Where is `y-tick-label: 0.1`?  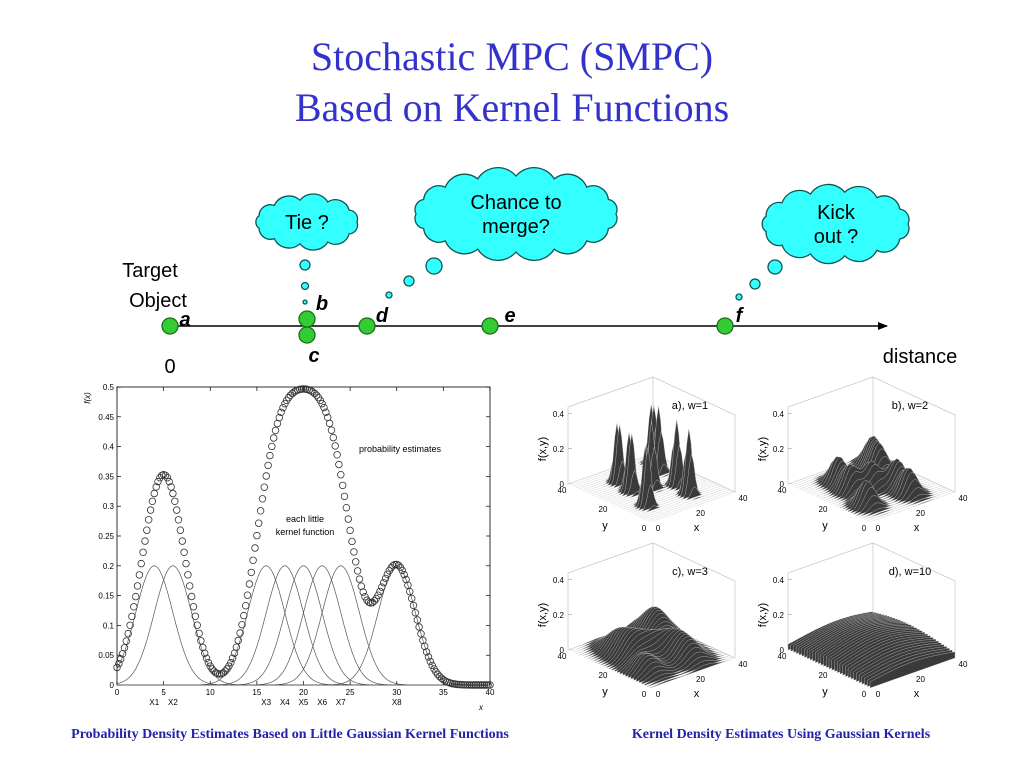 y-tick-label: 0.1 is located at coordinates (109, 625).